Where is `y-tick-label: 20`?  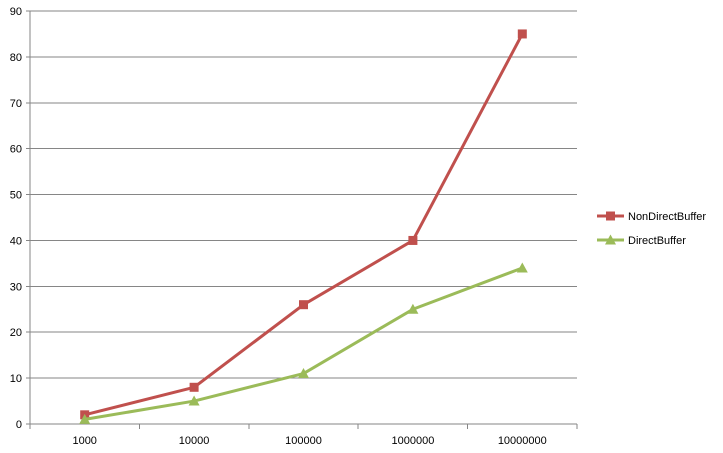
y-tick-label: 20 is located at coordinates (16, 333).